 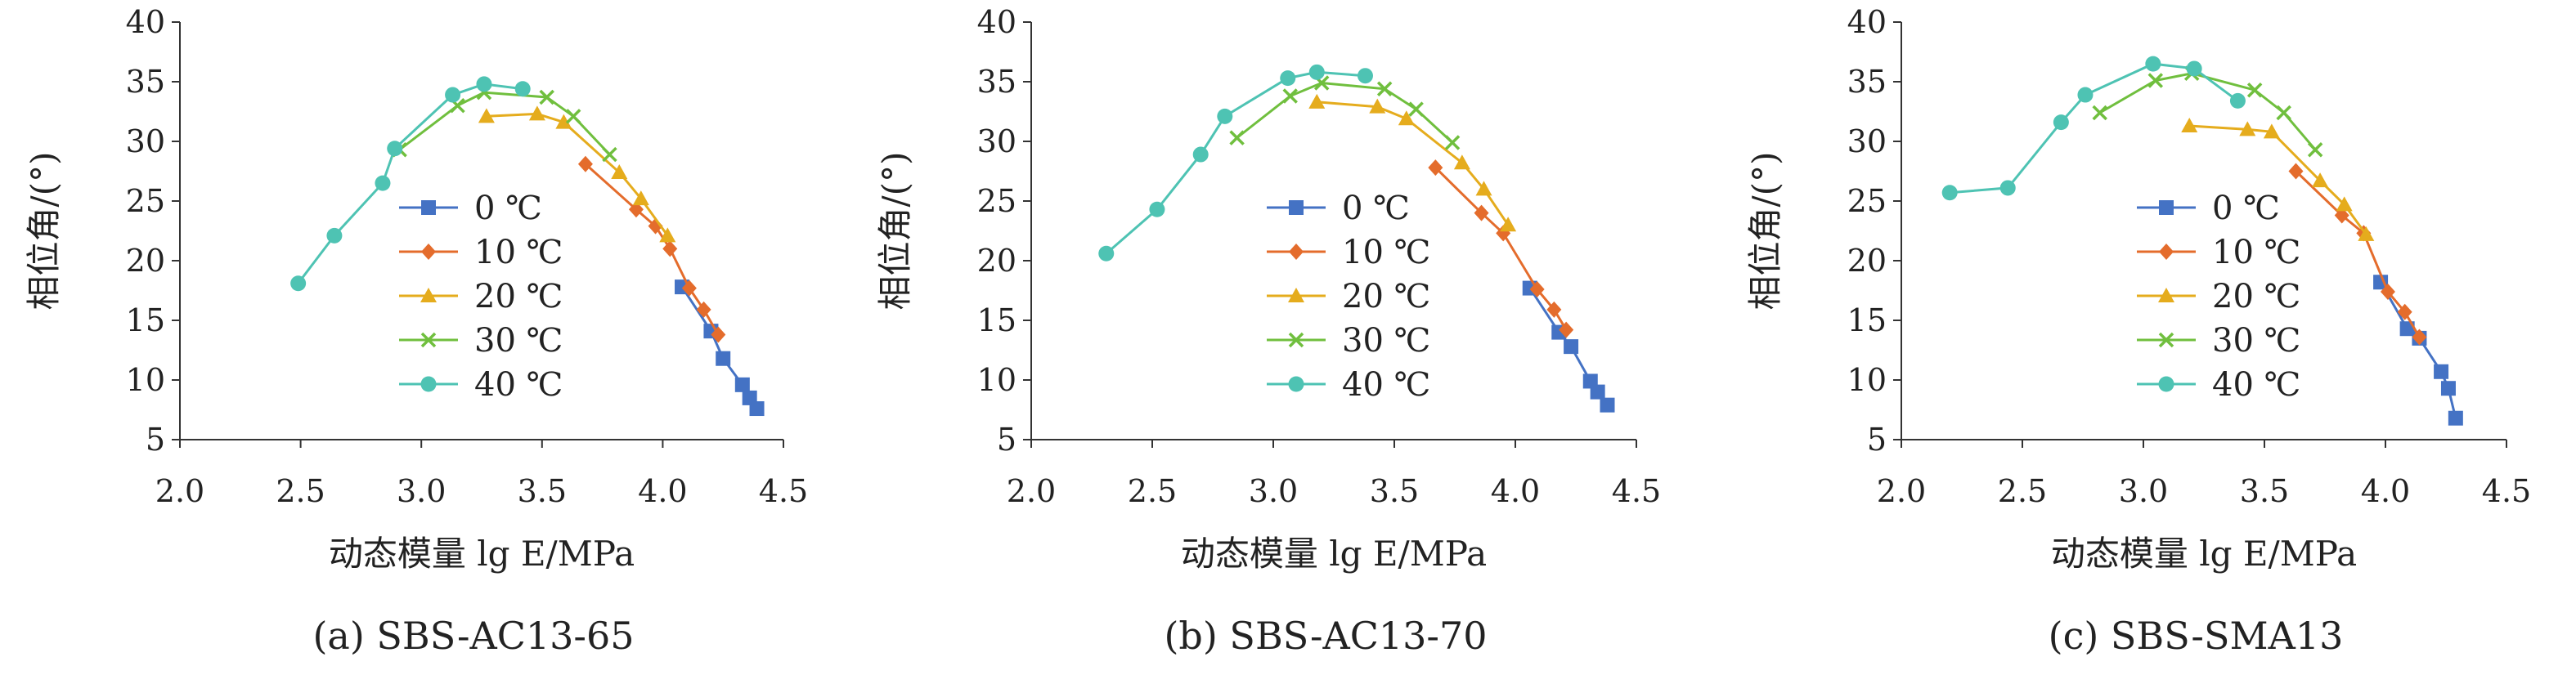 What do you see at coordinates (2278, 179) in the screenshot?
I see `series-triangle` at bounding box center [2278, 179].